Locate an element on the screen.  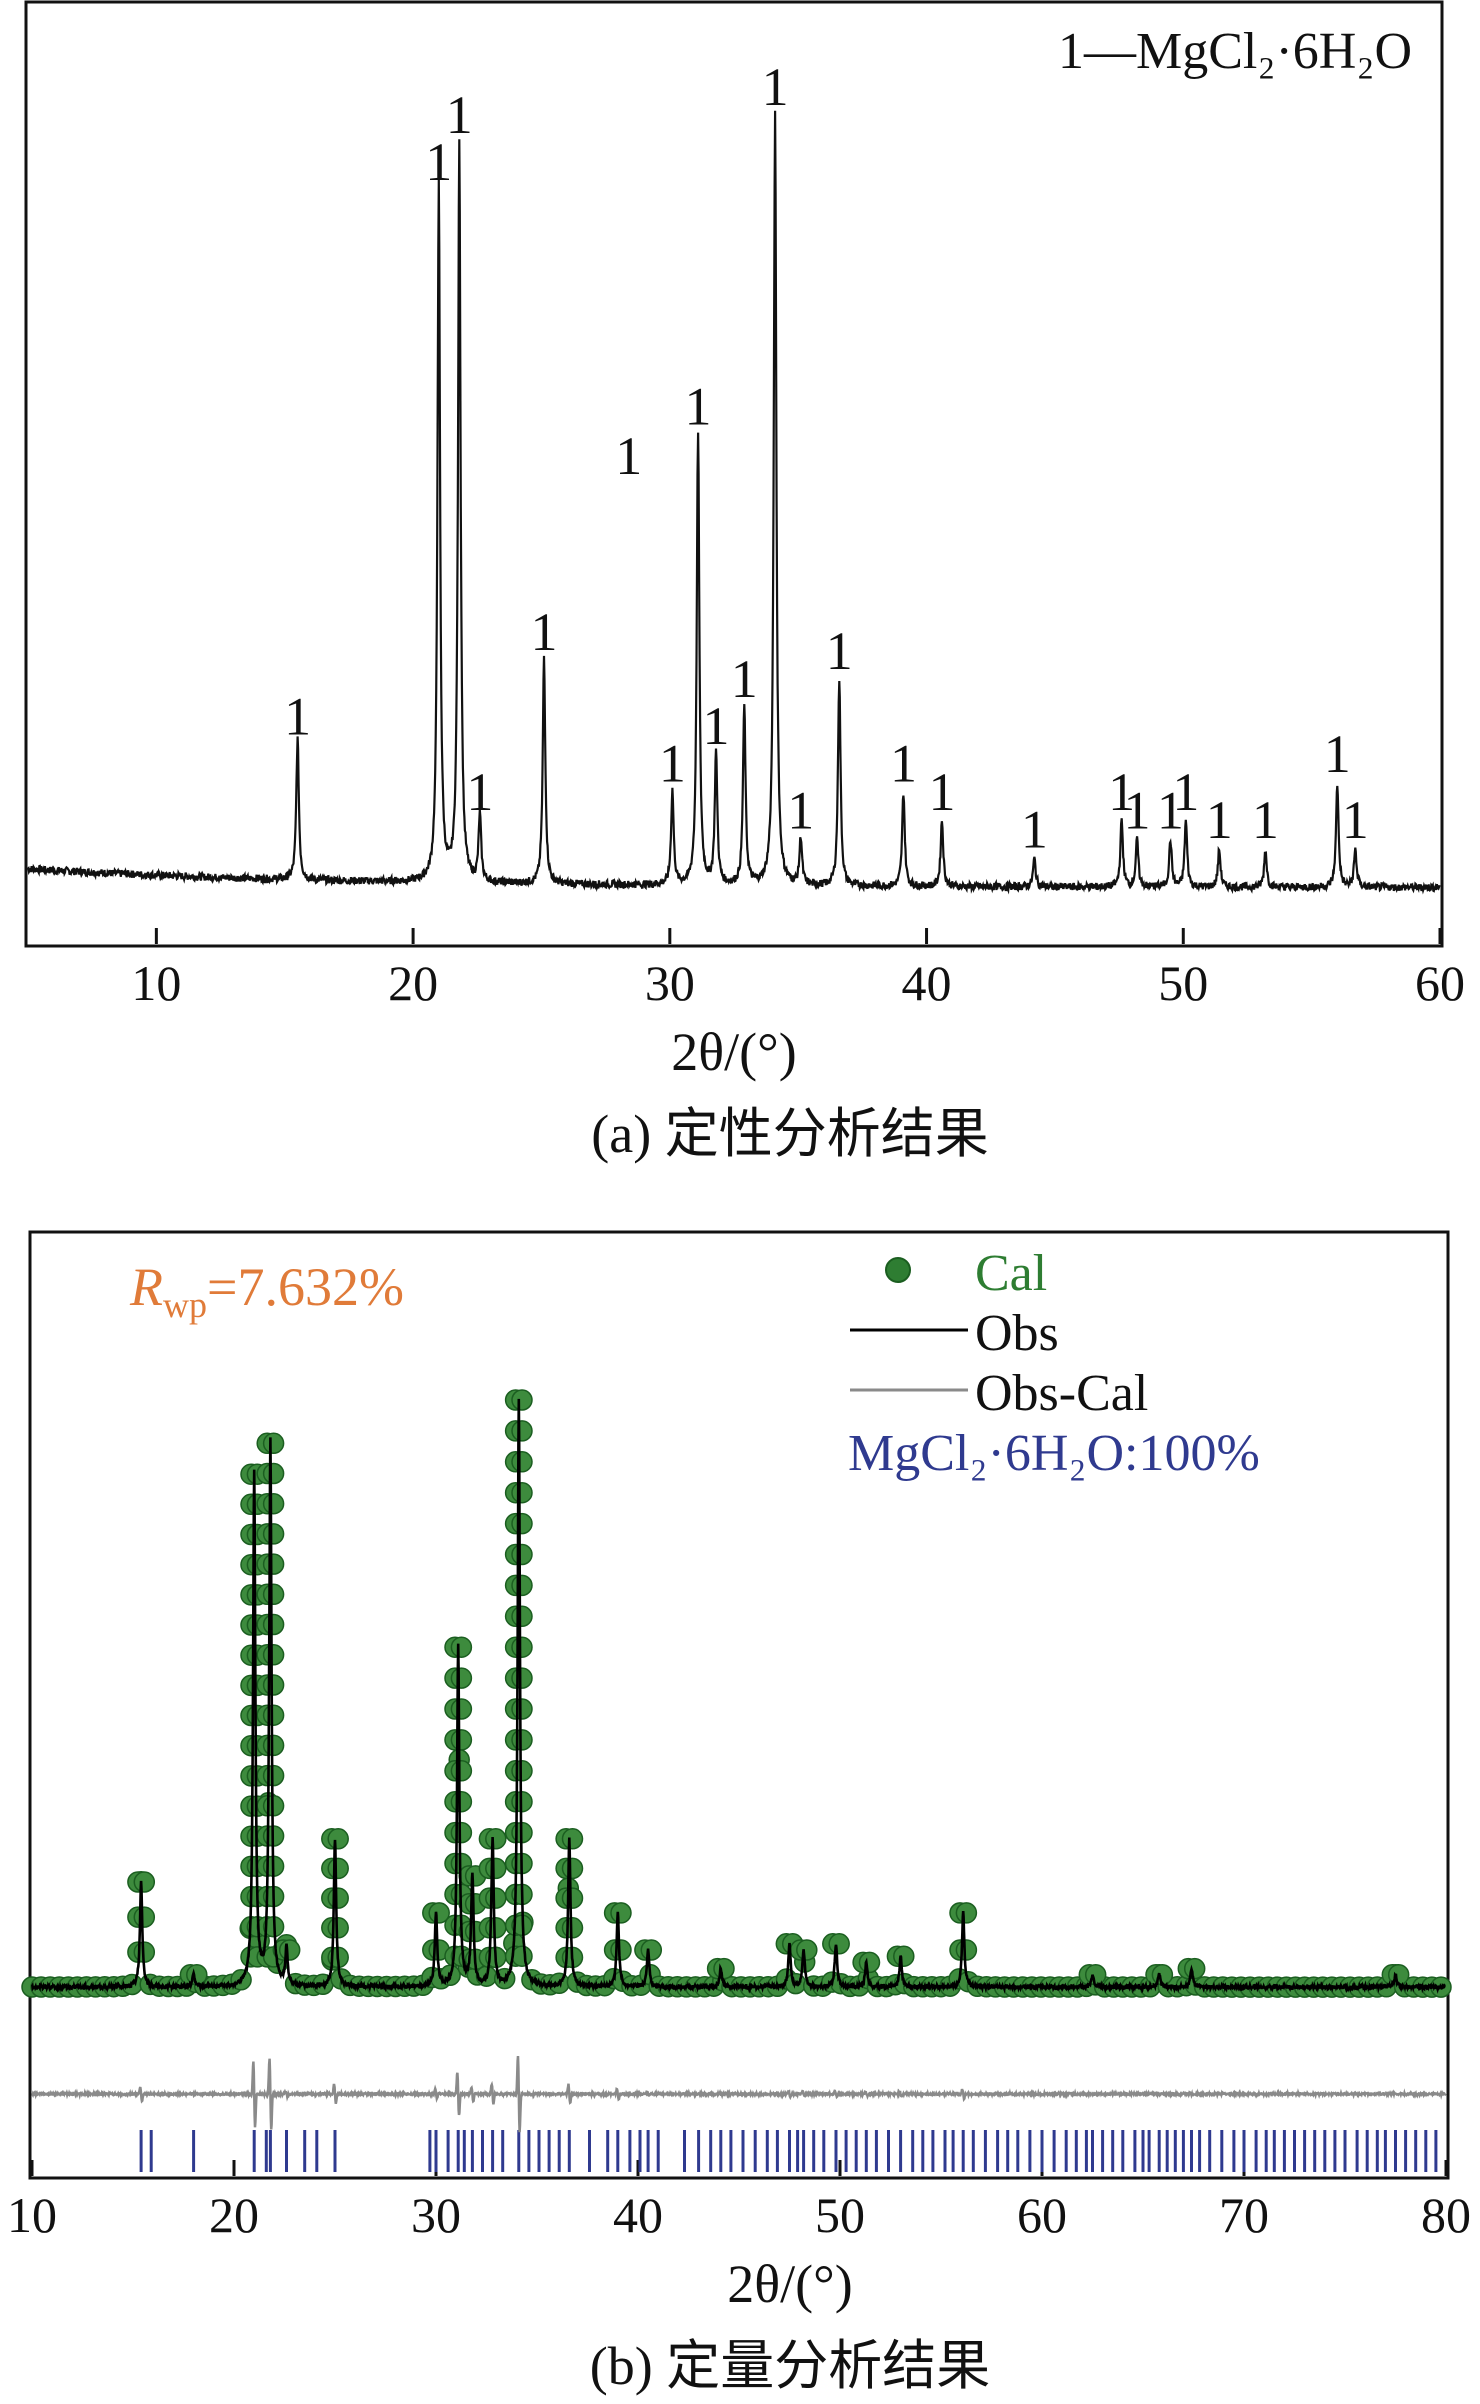
panel-b-x-tick-label-30: 30 is located at coordinates (436, 2215).